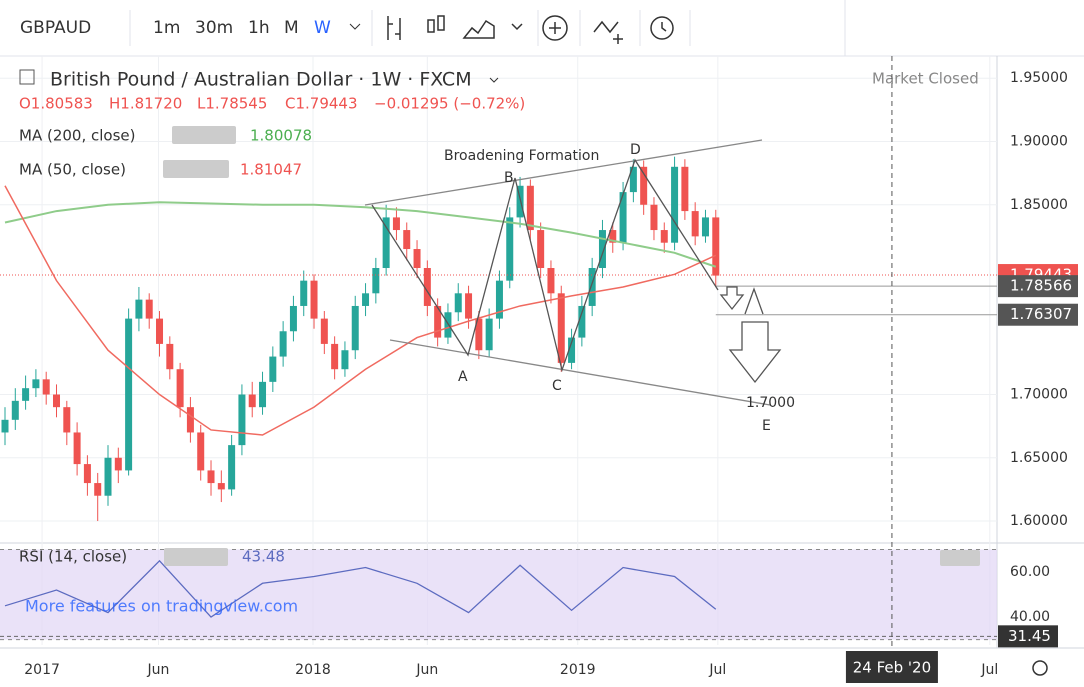 This screenshot has width=1084, height=687. Describe the element at coordinates (55, 28) in the screenshot. I see `symbol: GBPAUD` at that location.